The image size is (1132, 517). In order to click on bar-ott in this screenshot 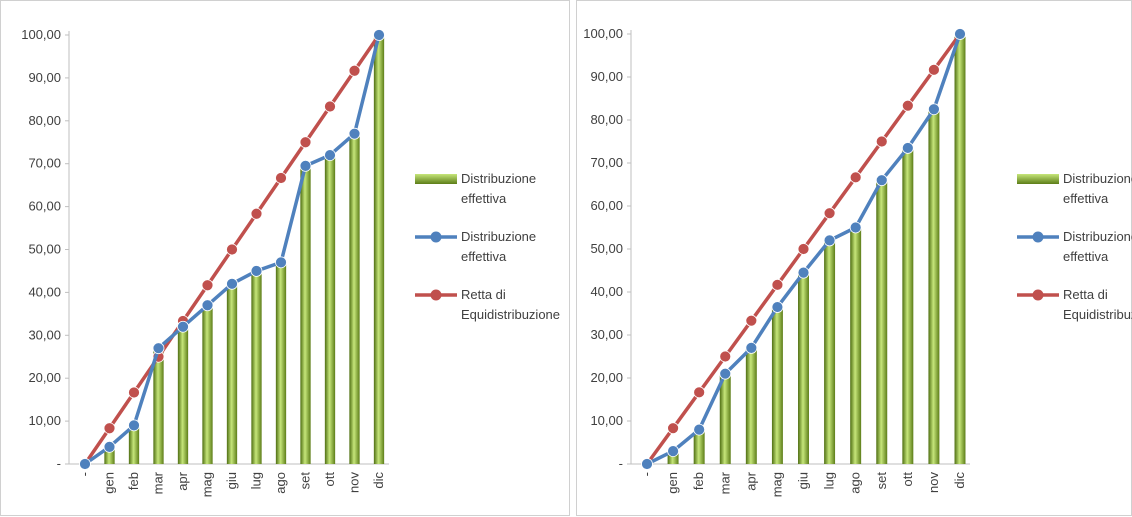, I will do `click(908, 305)`.